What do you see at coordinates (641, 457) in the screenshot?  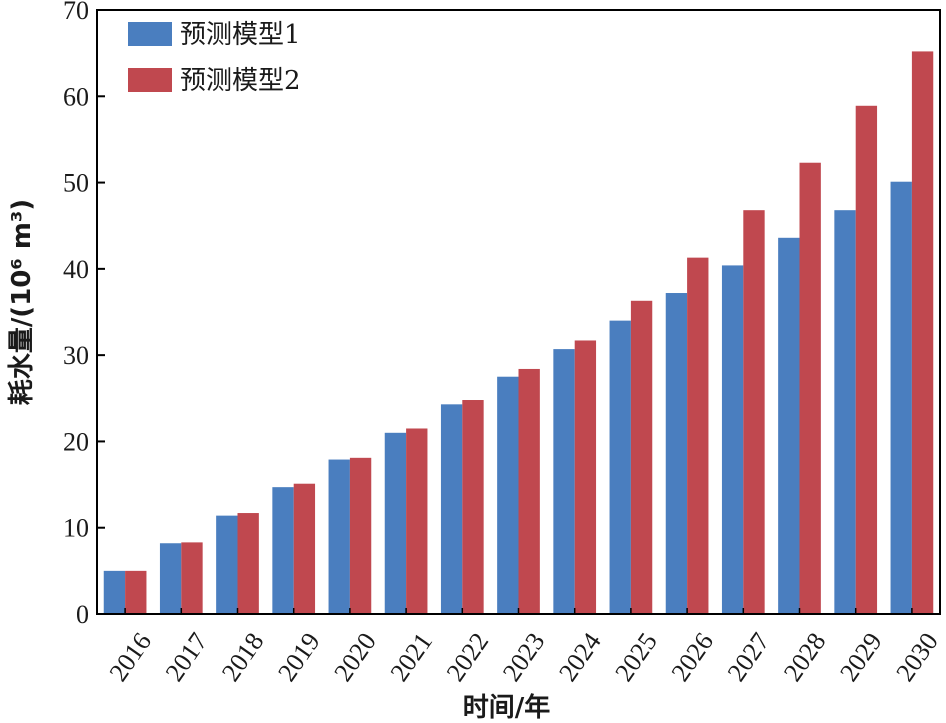 I see `bar-2-2025` at bounding box center [641, 457].